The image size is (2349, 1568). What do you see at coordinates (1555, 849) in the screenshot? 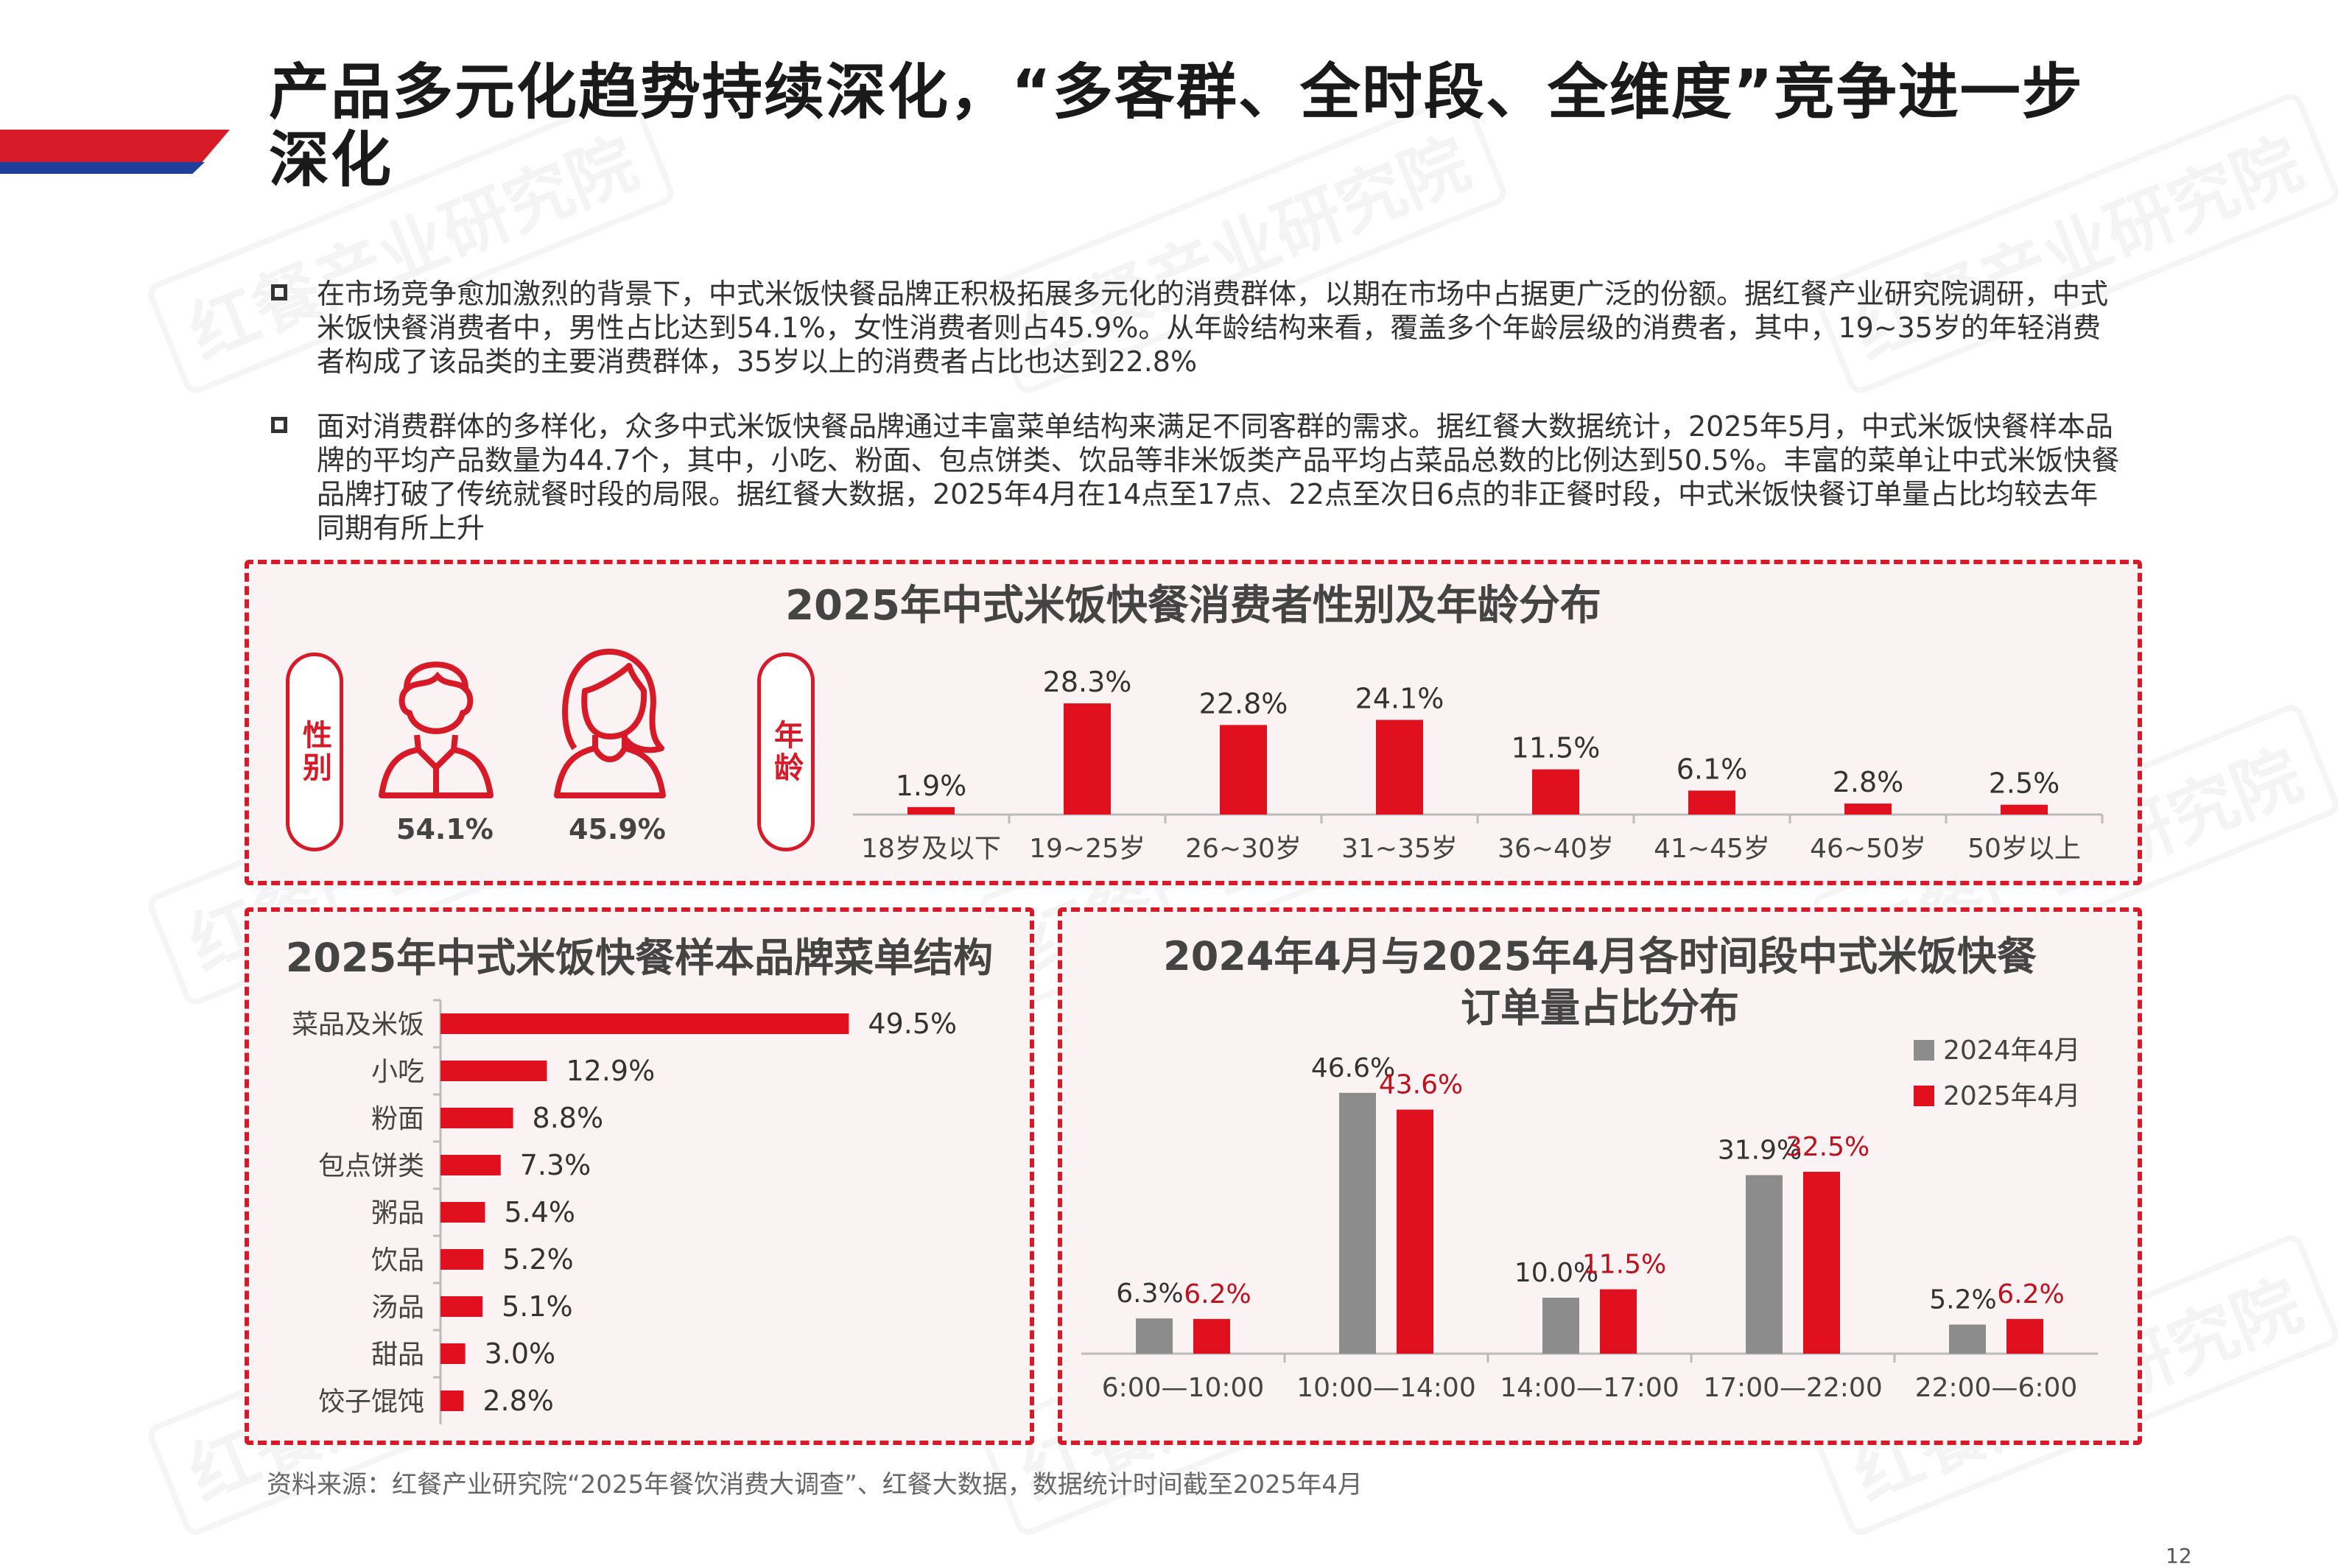
I see `age-category-label: 36~40岁` at bounding box center [1555, 849].